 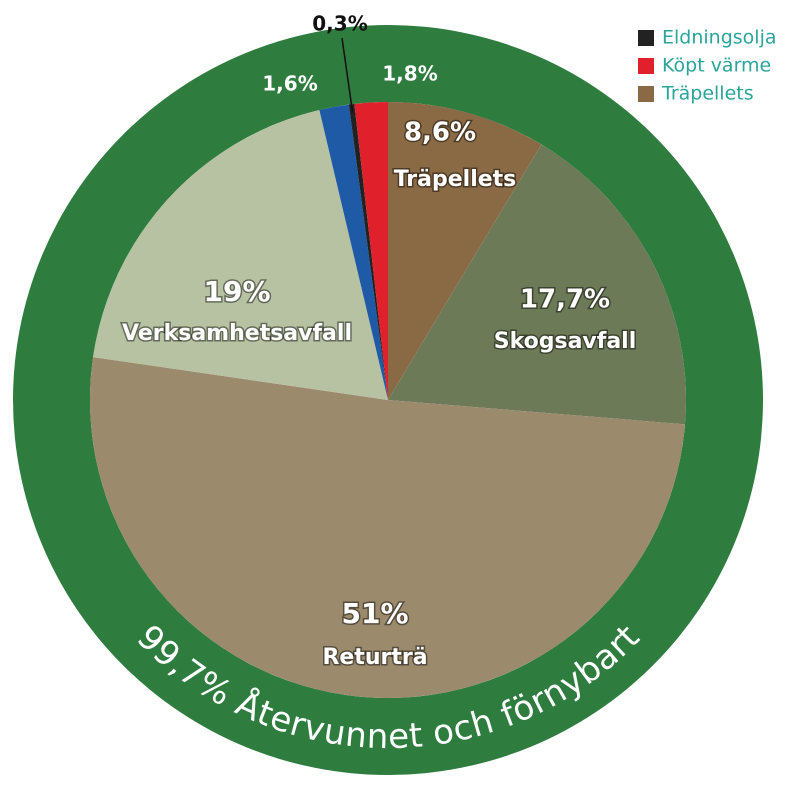 I want to click on value-label: 1,8%, so click(x=409, y=74).